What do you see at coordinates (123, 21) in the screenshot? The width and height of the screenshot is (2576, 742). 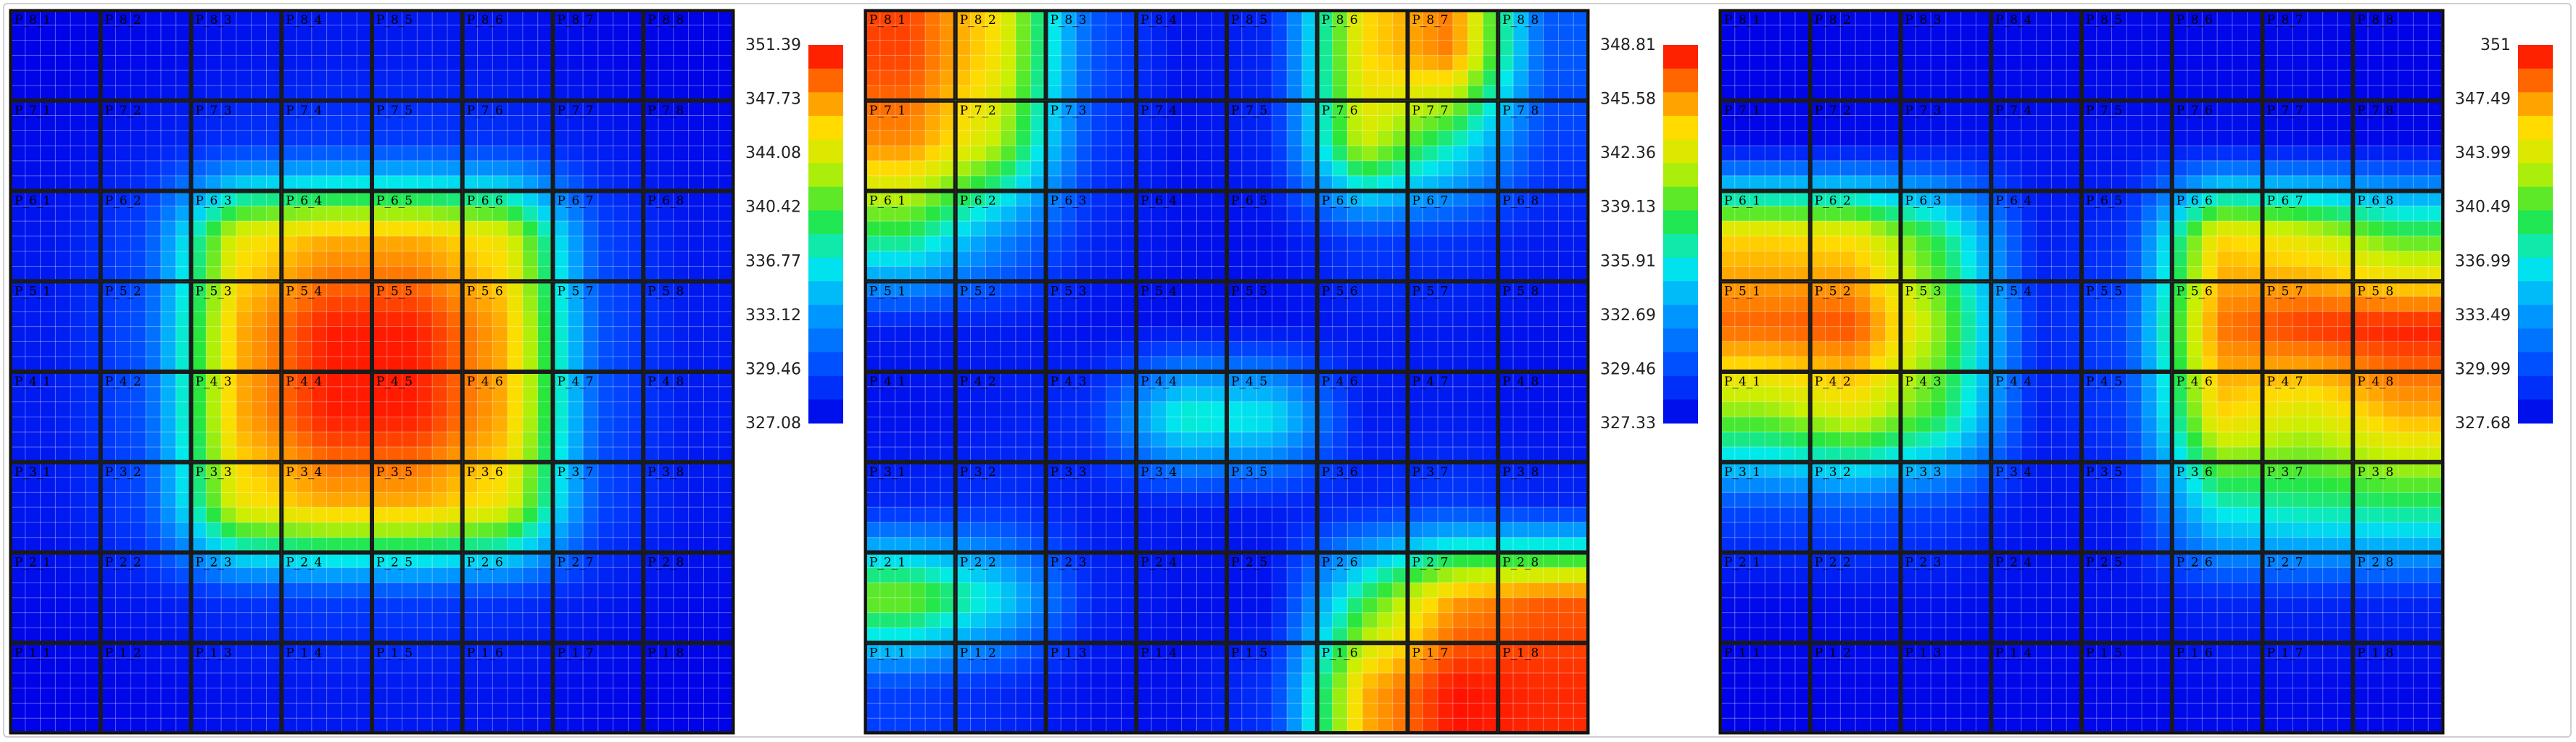 I see `cell-label: P_8_2` at bounding box center [123, 21].